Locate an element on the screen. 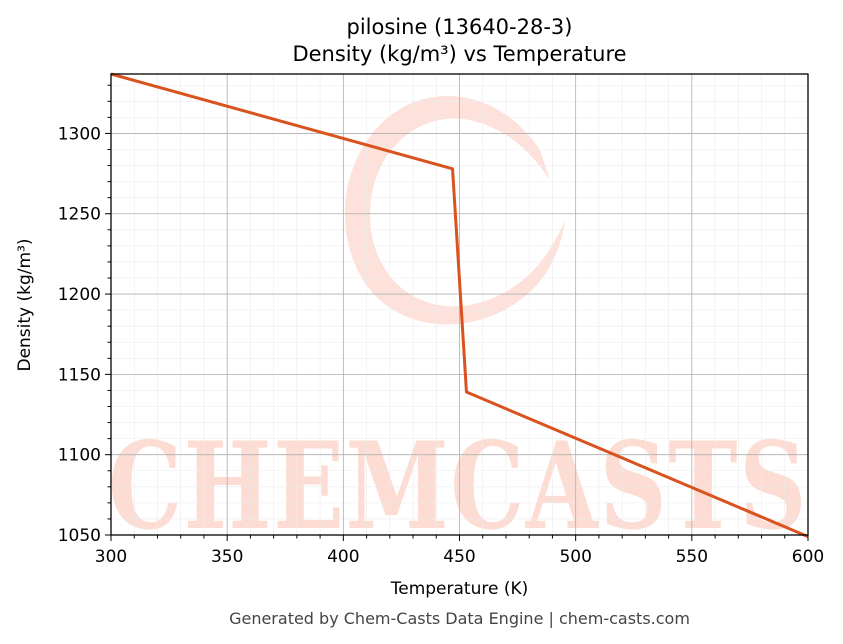 This screenshot has height=644, width=843. x-tick-label: 350 is located at coordinates (227, 557).